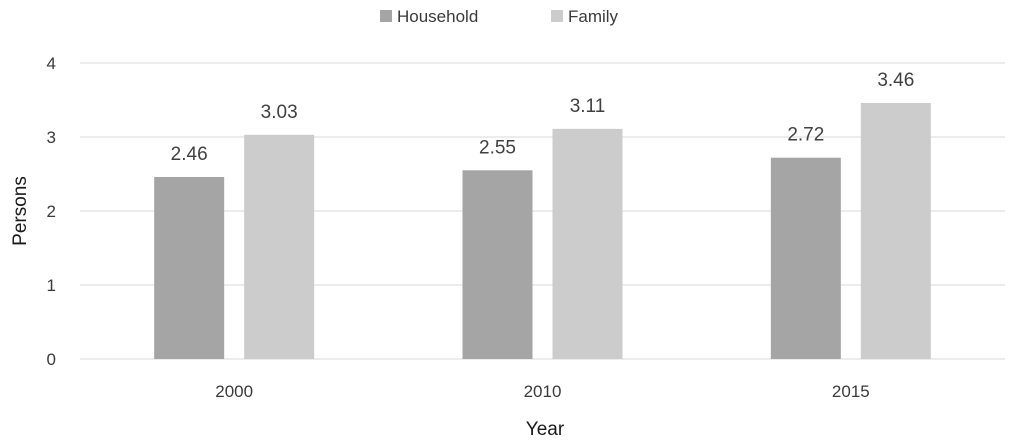 Image resolution: width=1015 pixels, height=445 pixels. Describe the element at coordinates (189, 267) in the screenshot. I see `bar-household-2000` at that location.